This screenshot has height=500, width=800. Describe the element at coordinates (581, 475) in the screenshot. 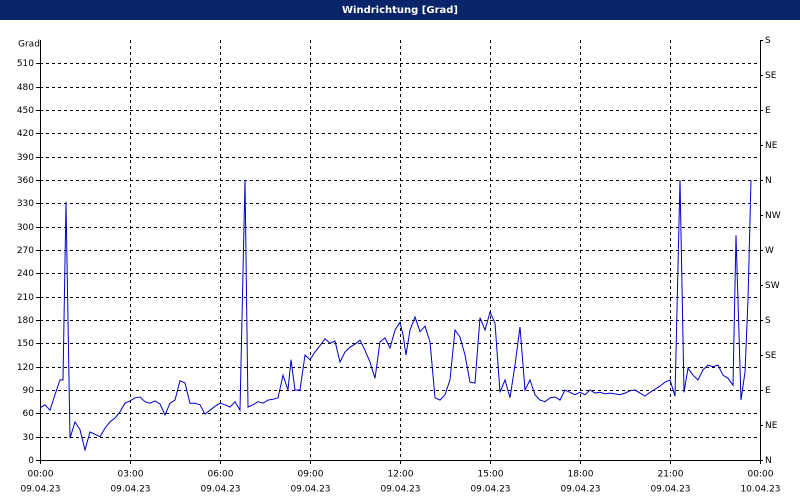

I see `x-tick-label: 18:00` at that location.